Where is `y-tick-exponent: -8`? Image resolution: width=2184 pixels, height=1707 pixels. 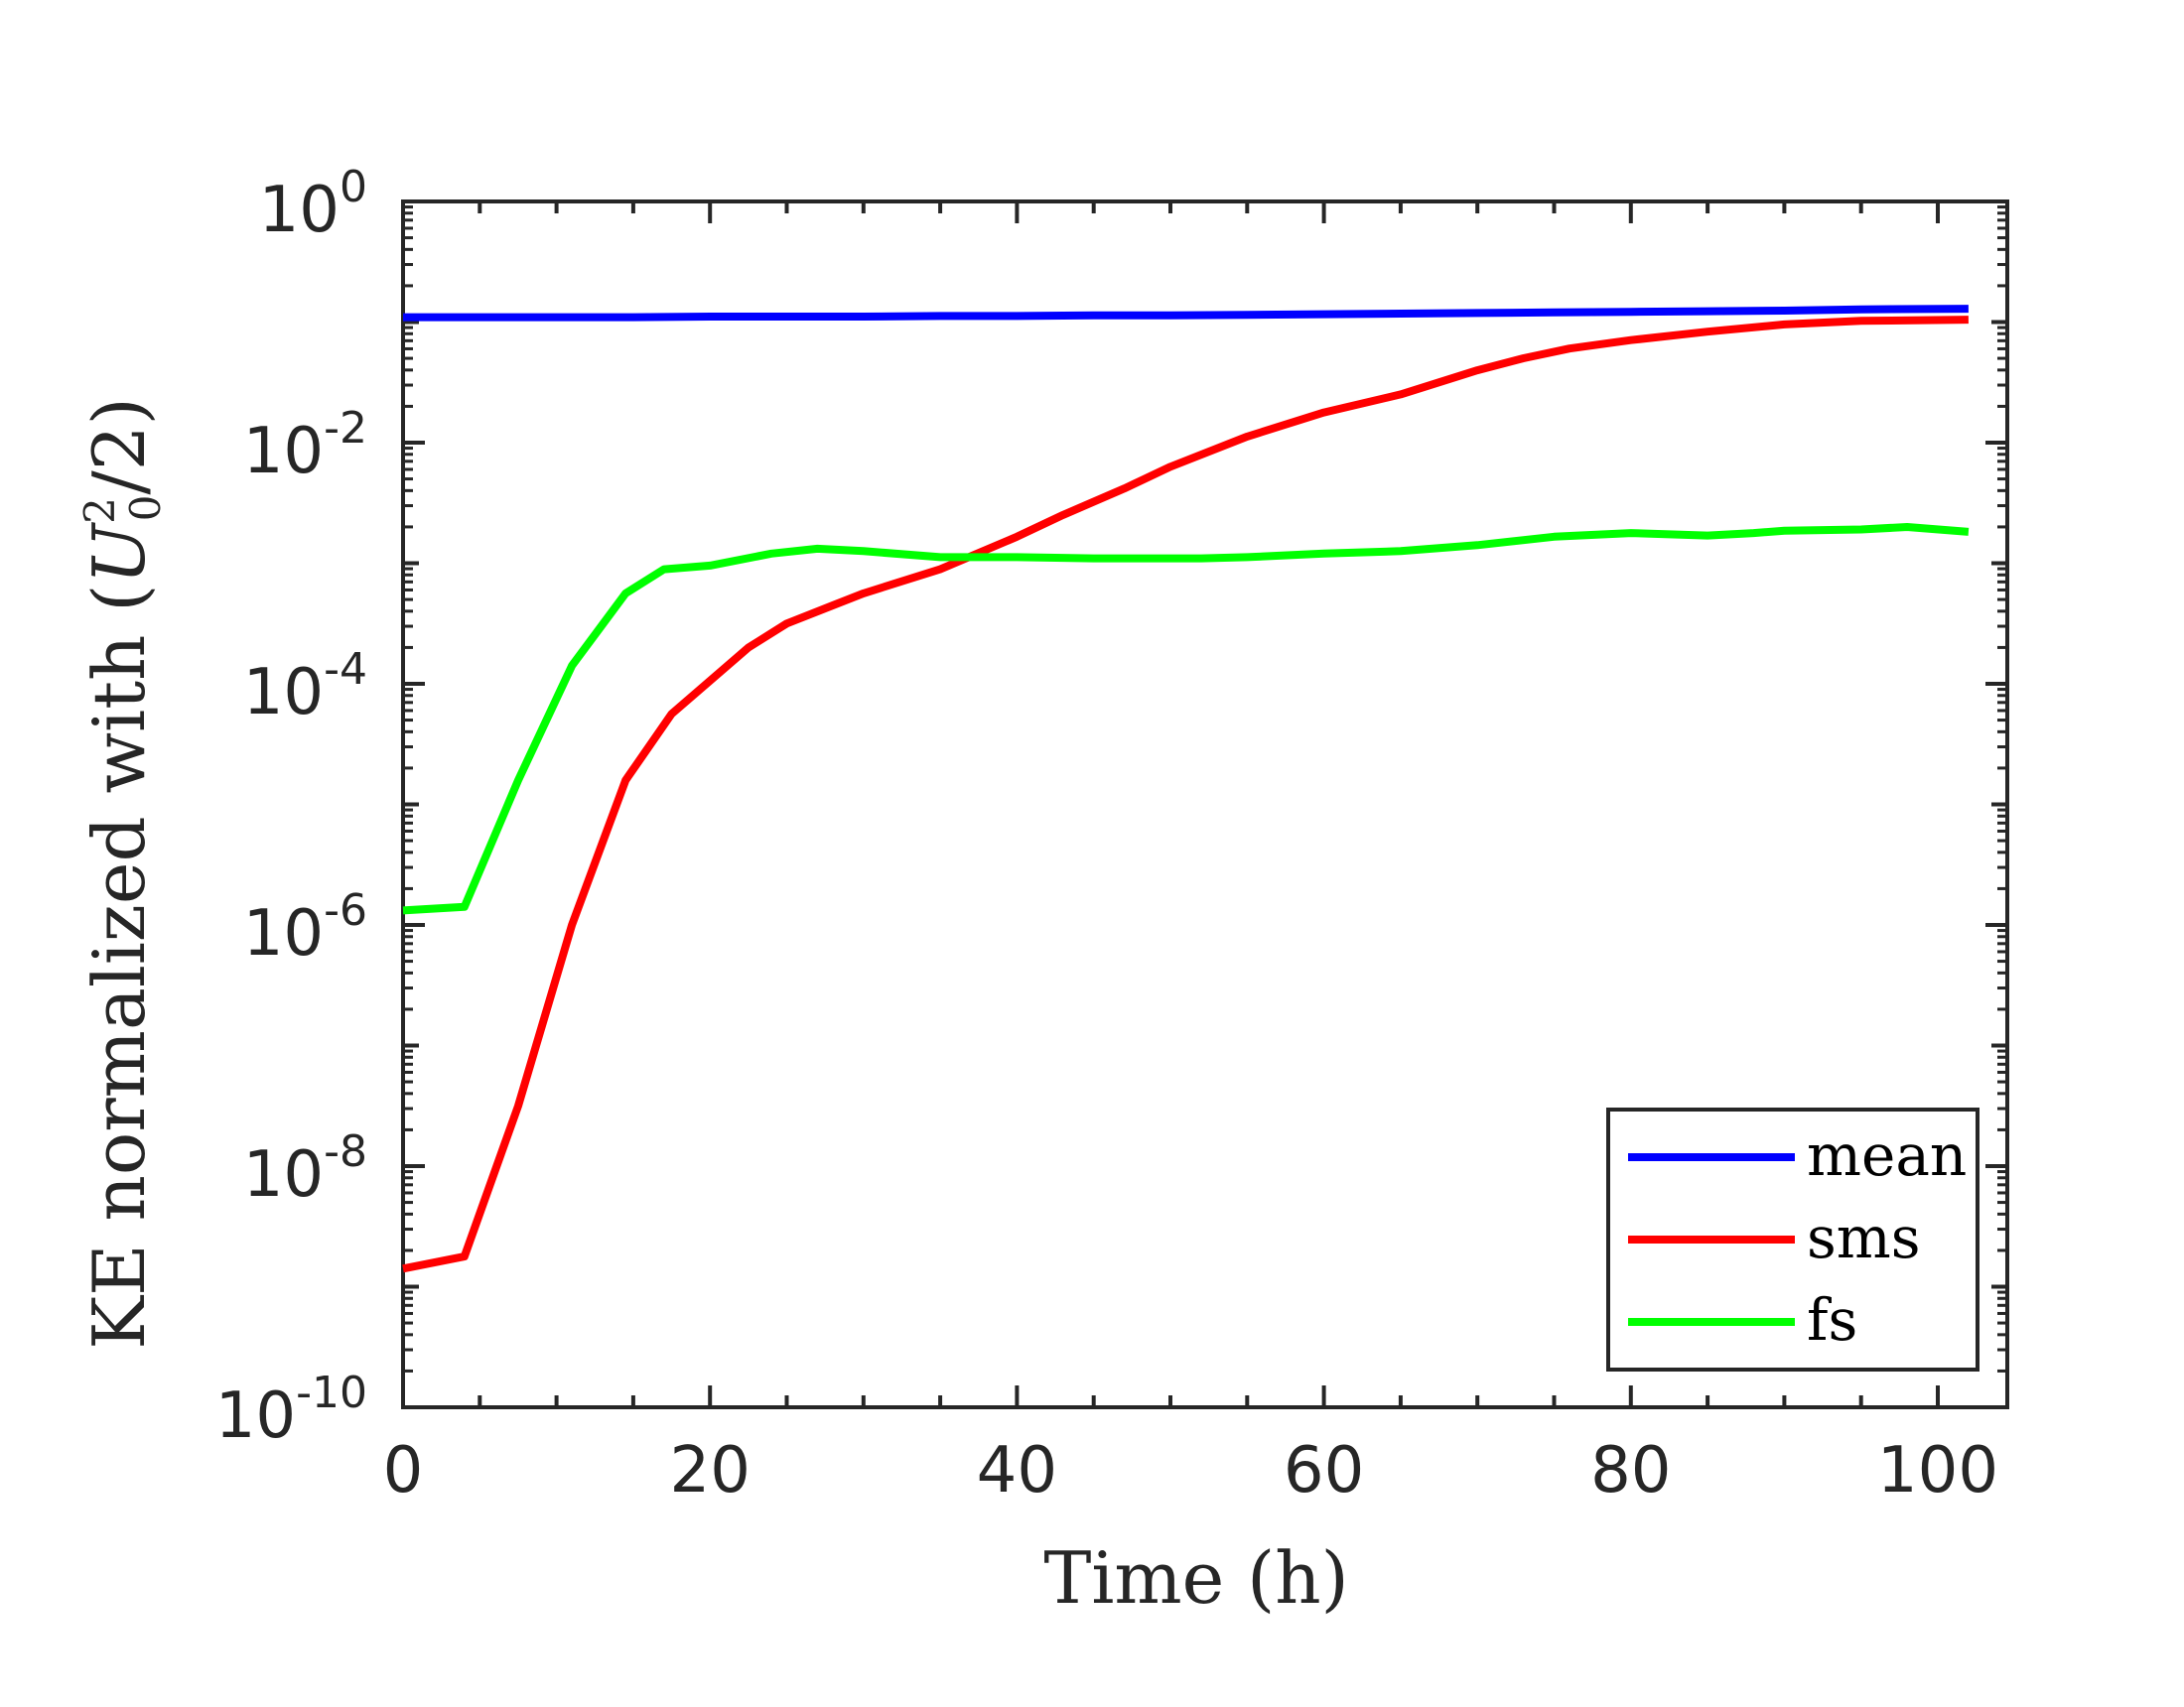 y-tick-exponent: -8 is located at coordinates (345, 1151).